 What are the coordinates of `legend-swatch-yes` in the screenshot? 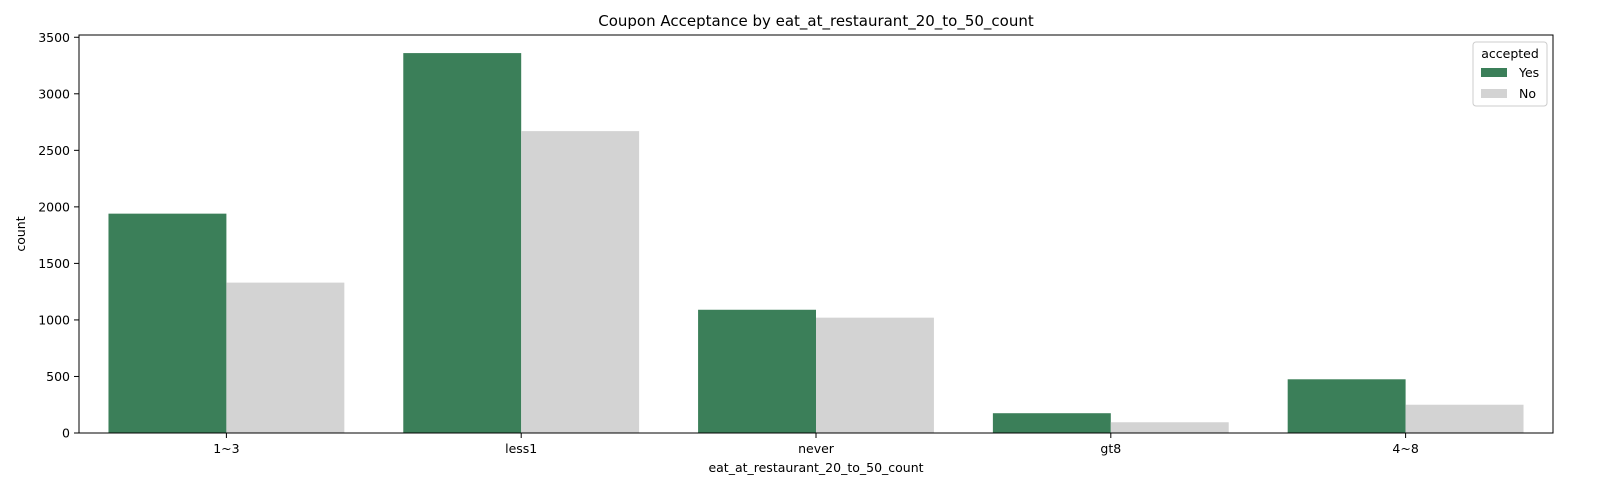 It's located at (1494, 72).